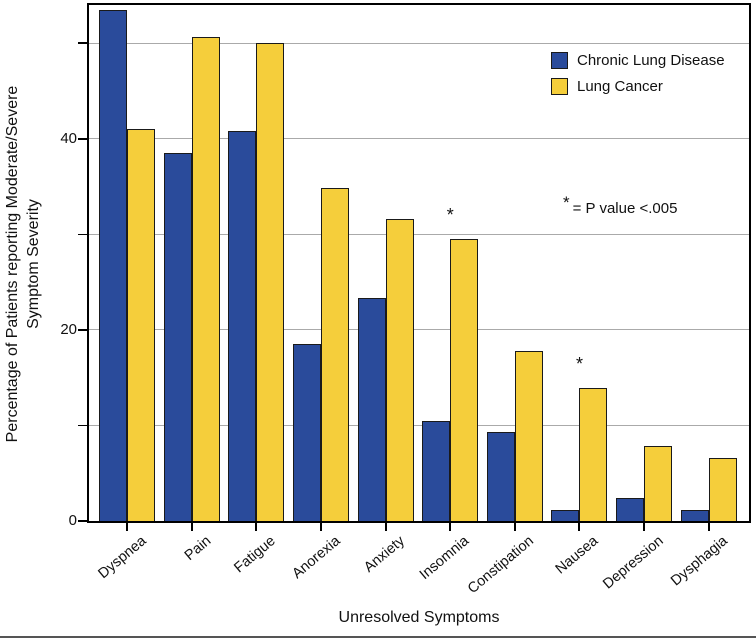  Describe the element at coordinates (506, 301) in the screenshot. I see `category-group-constipation: Constipation` at that location.